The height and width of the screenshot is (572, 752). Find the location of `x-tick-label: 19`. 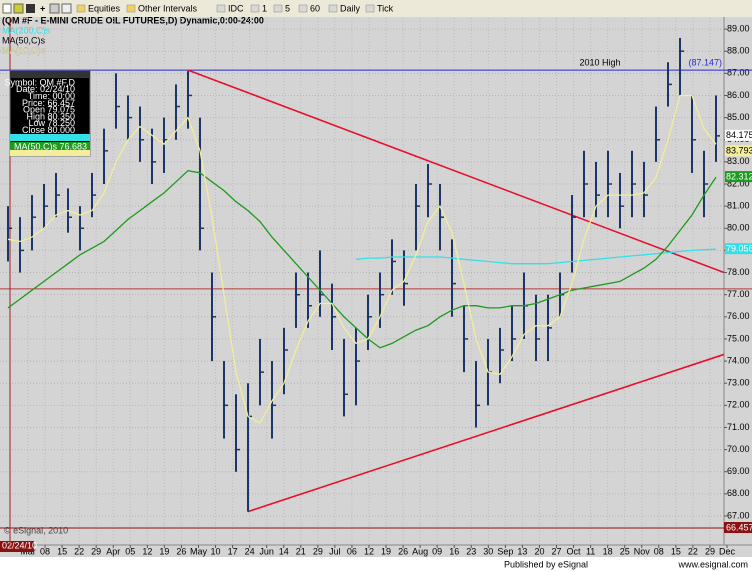

x-tick-label: 19 is located at coordinates (386, 551).